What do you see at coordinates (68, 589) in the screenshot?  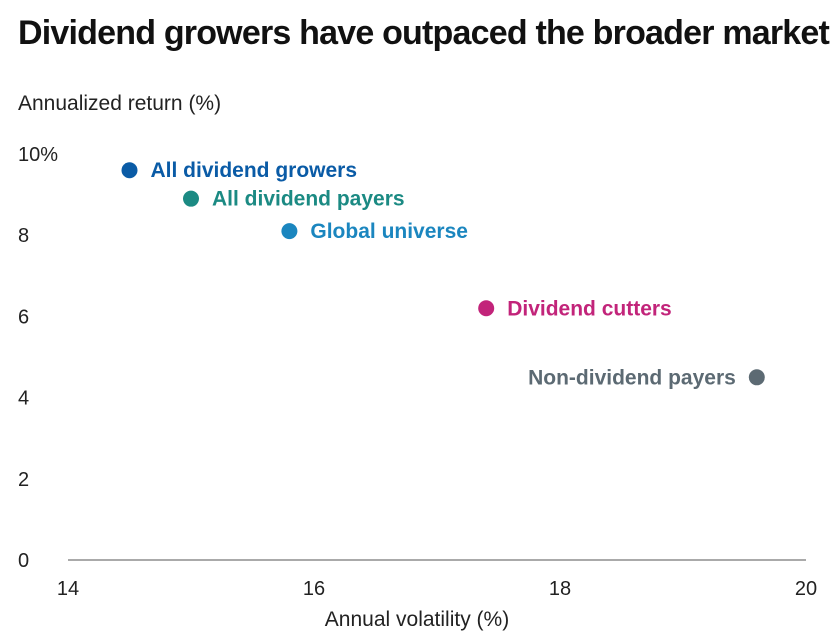 I see `x-tick-label: 14` at bounding box center [68, 589].